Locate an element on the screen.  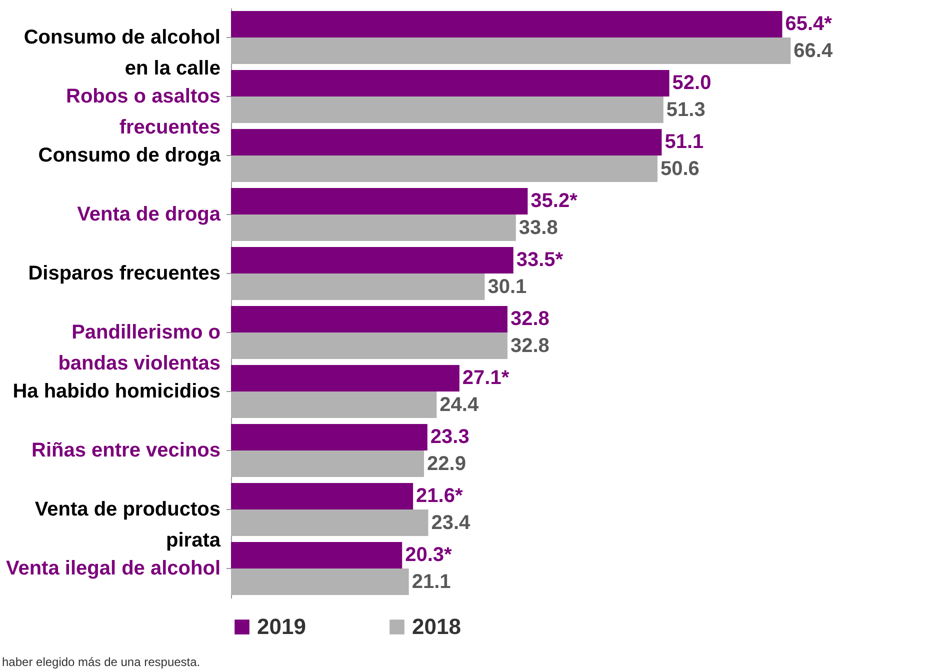
y-tick-label: Consumo de droga is located at coordinates (130, 155).